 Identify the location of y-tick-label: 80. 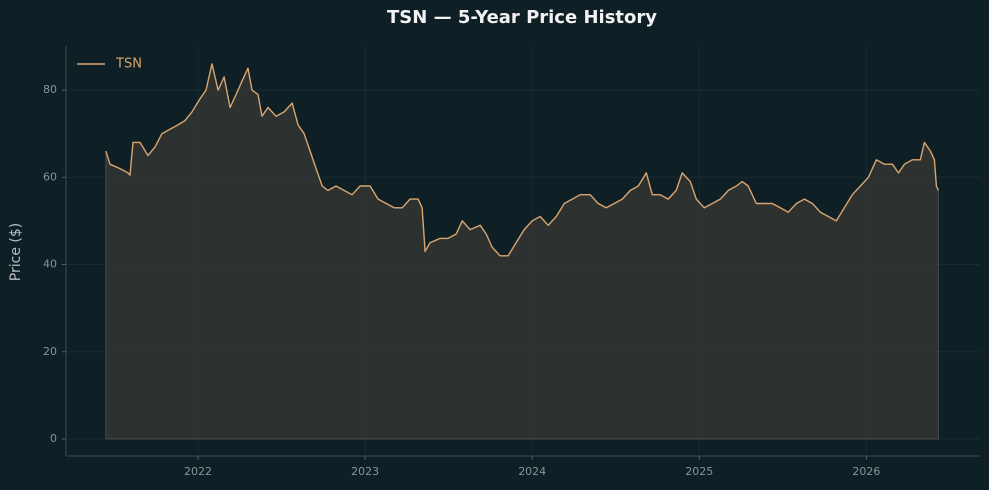
(50, 89).